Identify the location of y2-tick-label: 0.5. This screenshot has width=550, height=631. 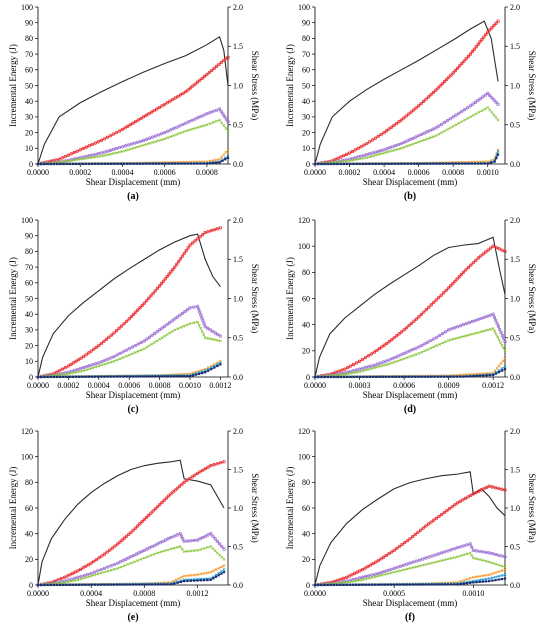
(238, 338).